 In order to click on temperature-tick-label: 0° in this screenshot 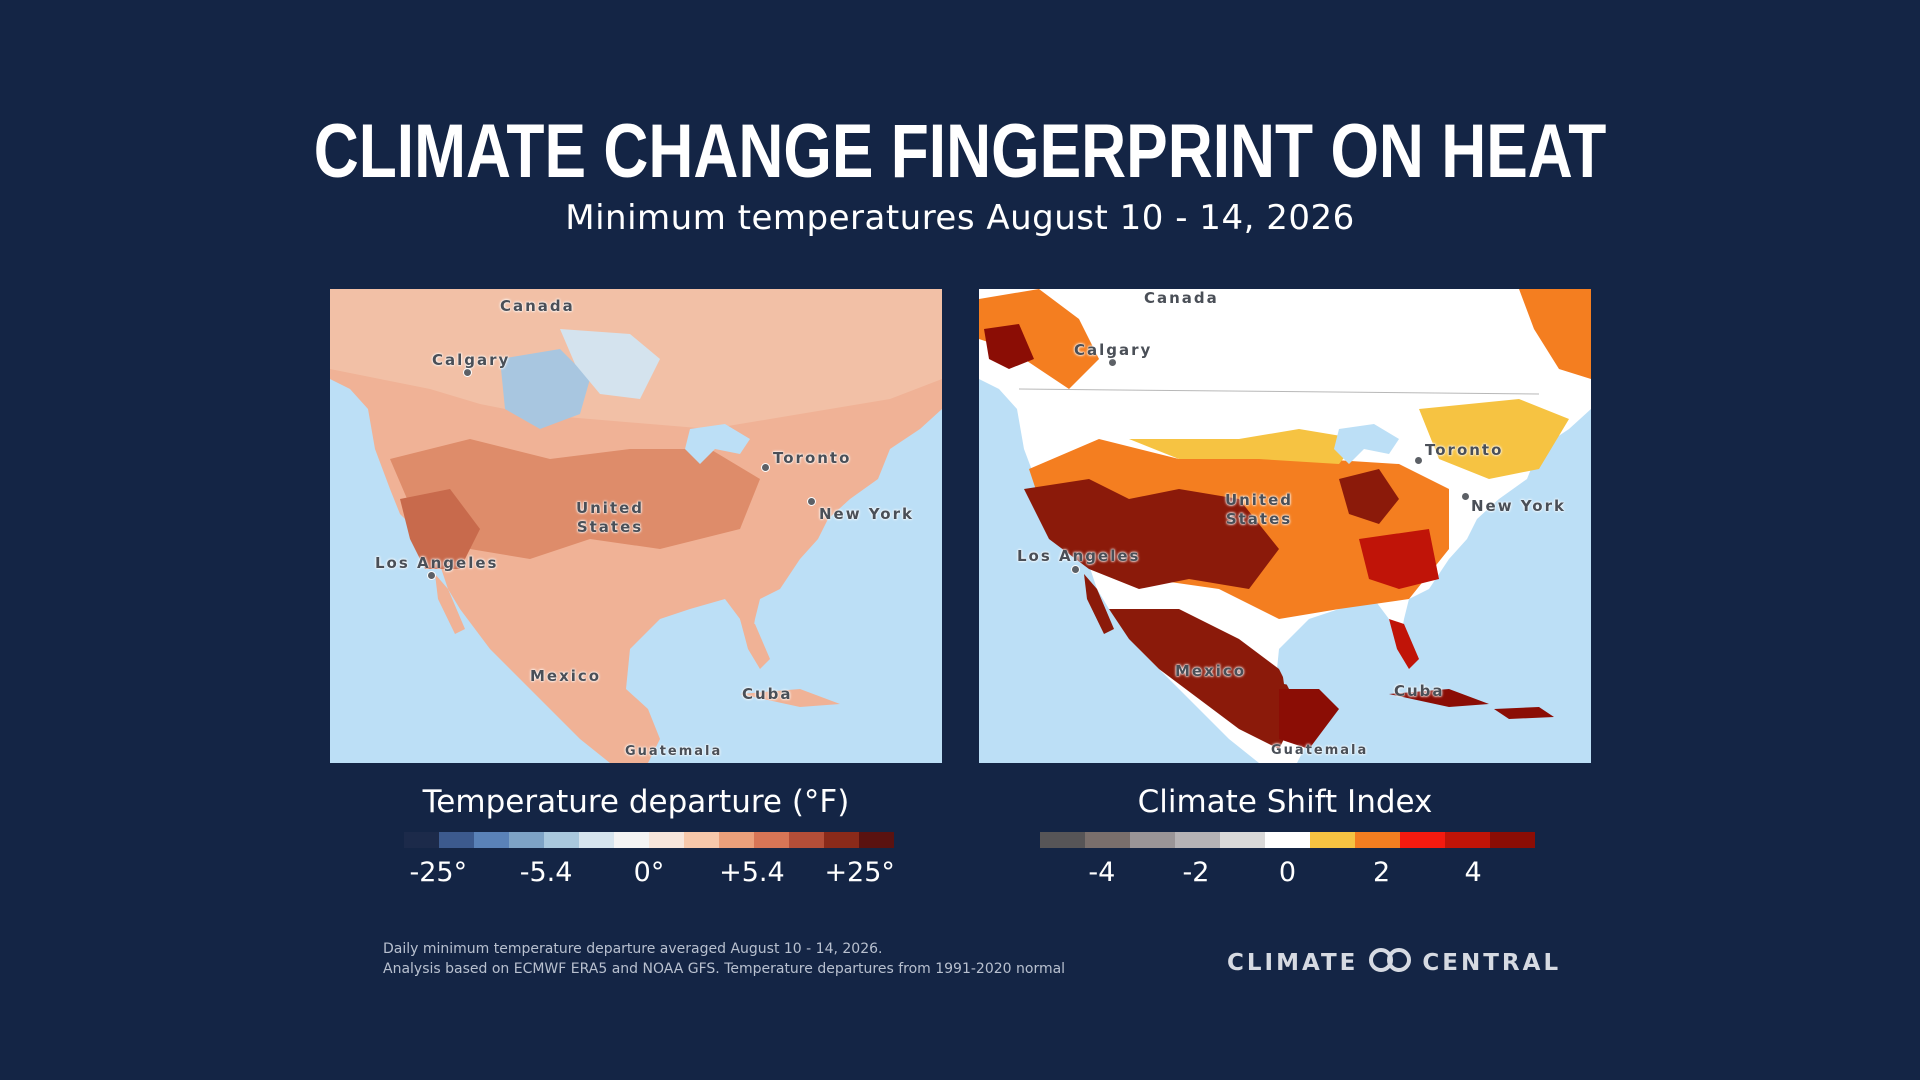, I will do `click(649, 872)`.